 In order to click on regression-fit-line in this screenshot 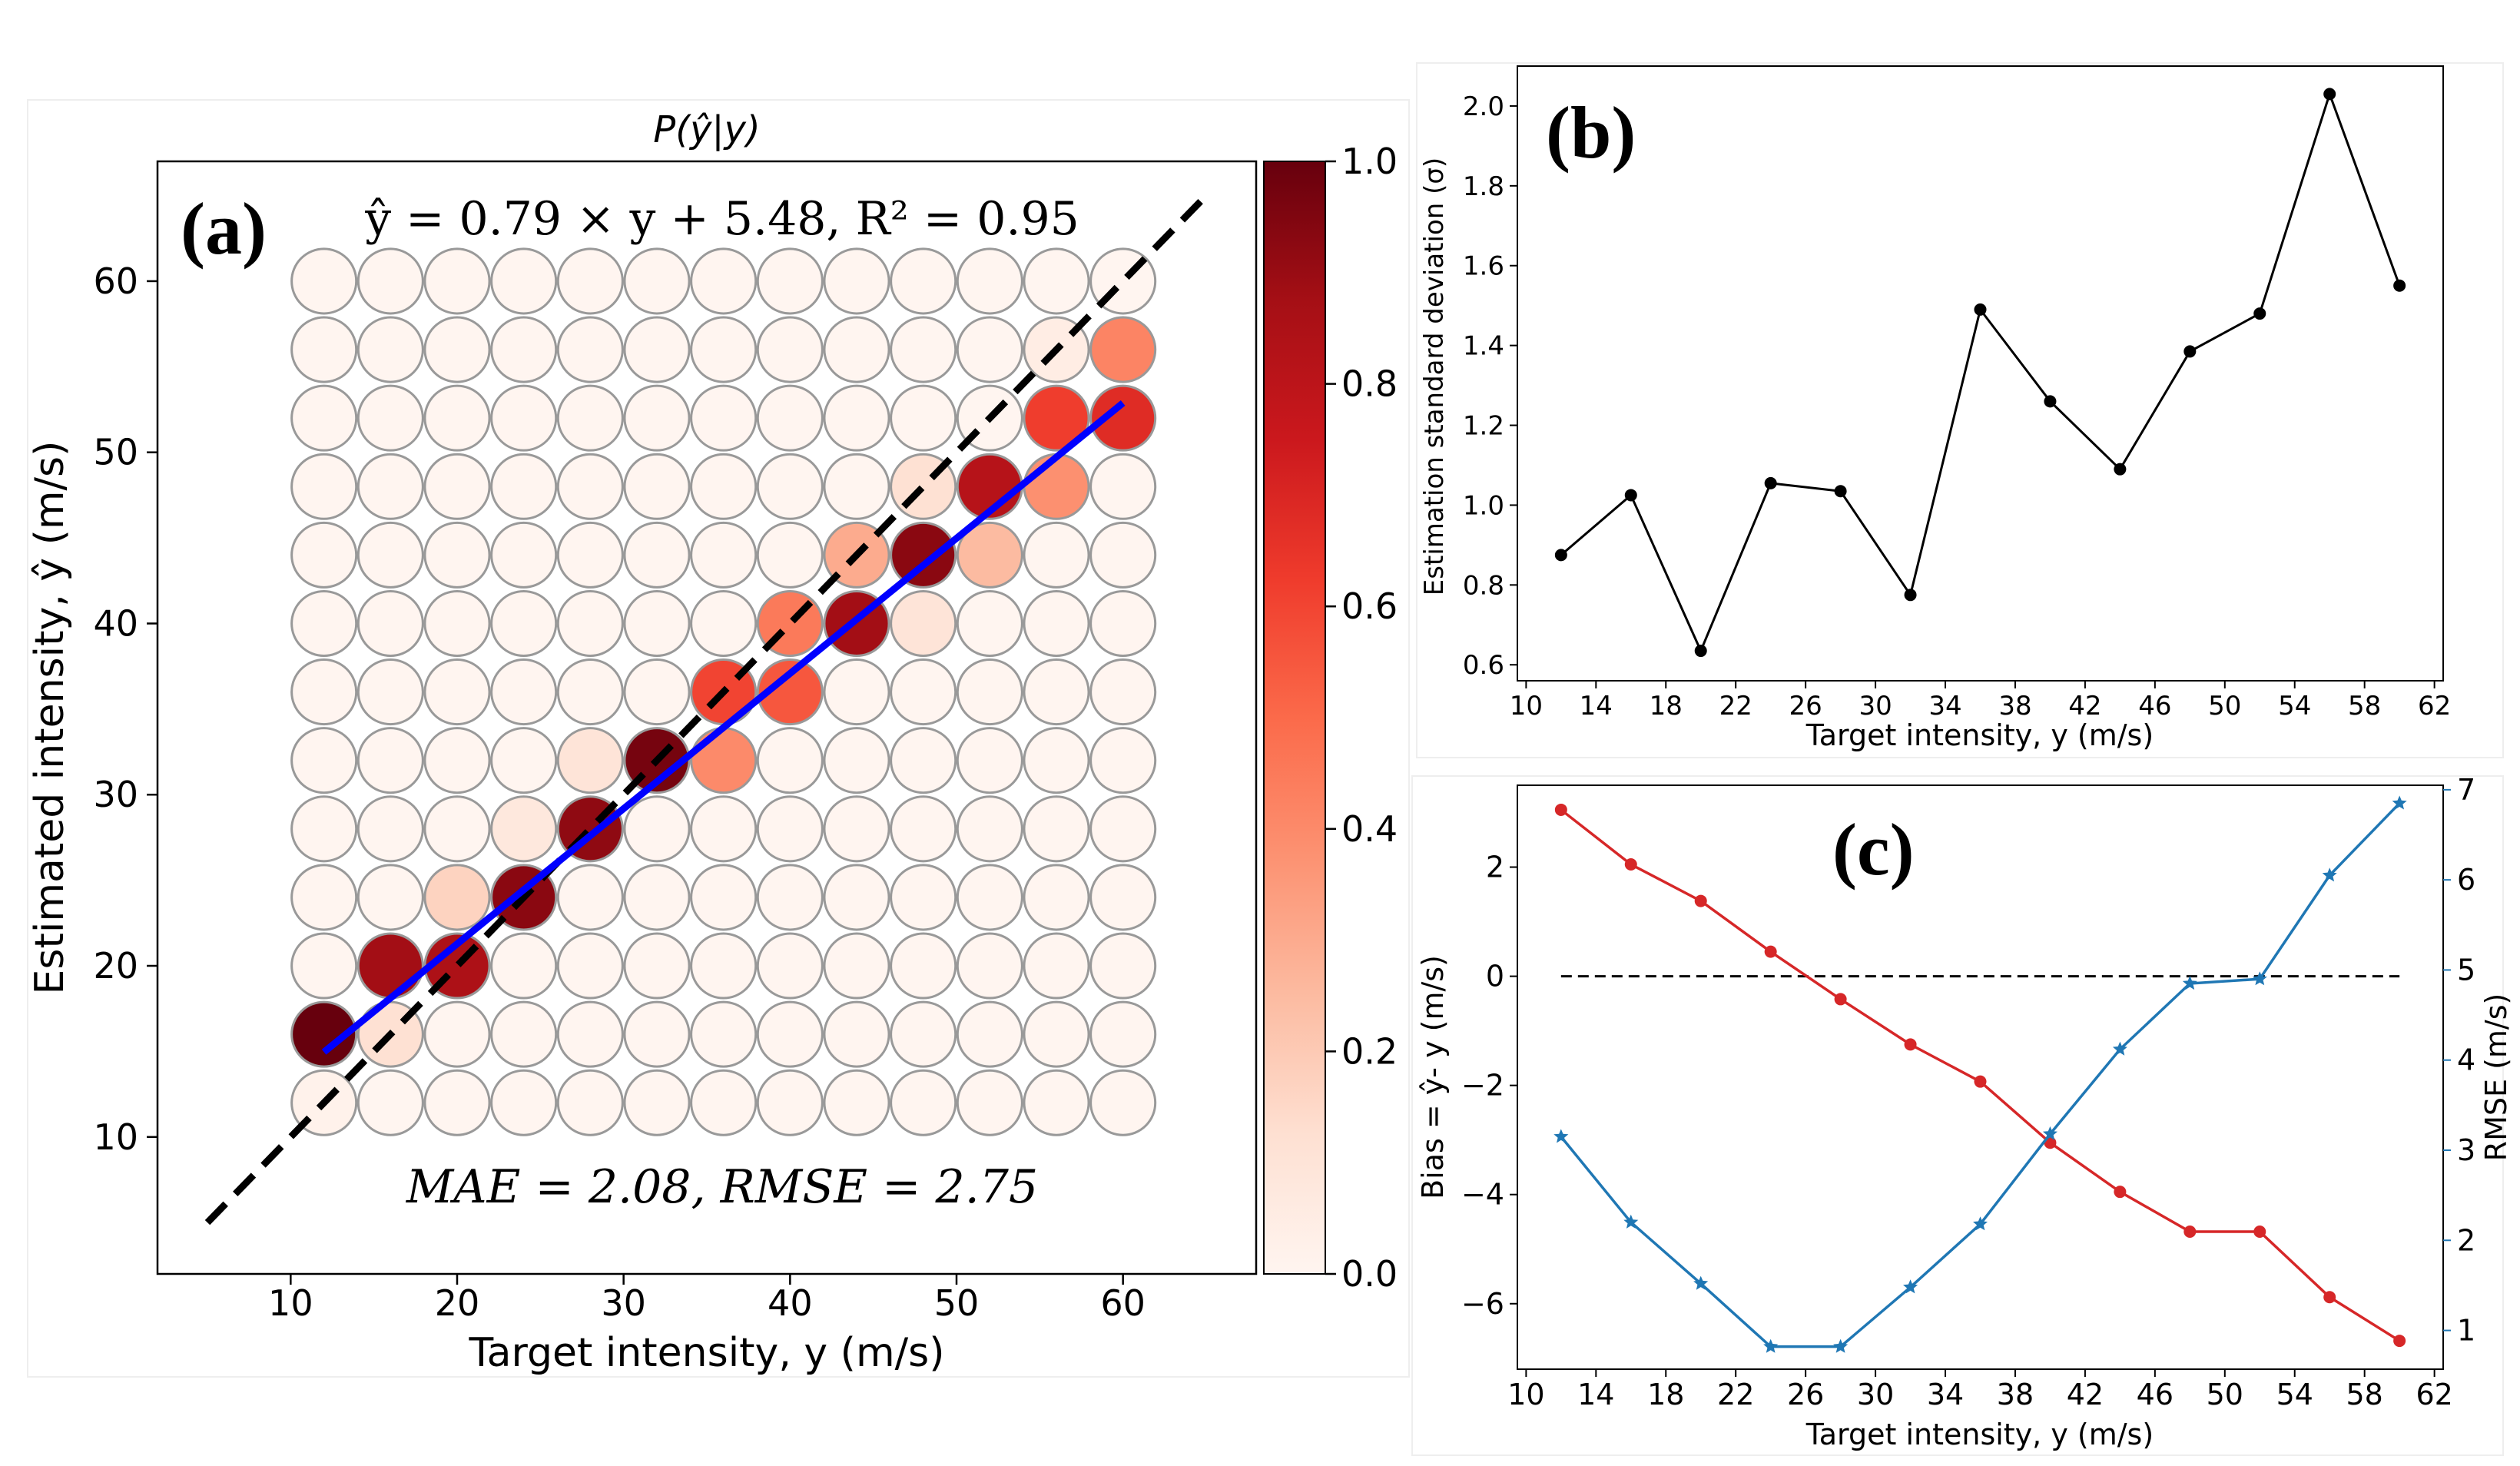, I will do `click(724, 727)`.